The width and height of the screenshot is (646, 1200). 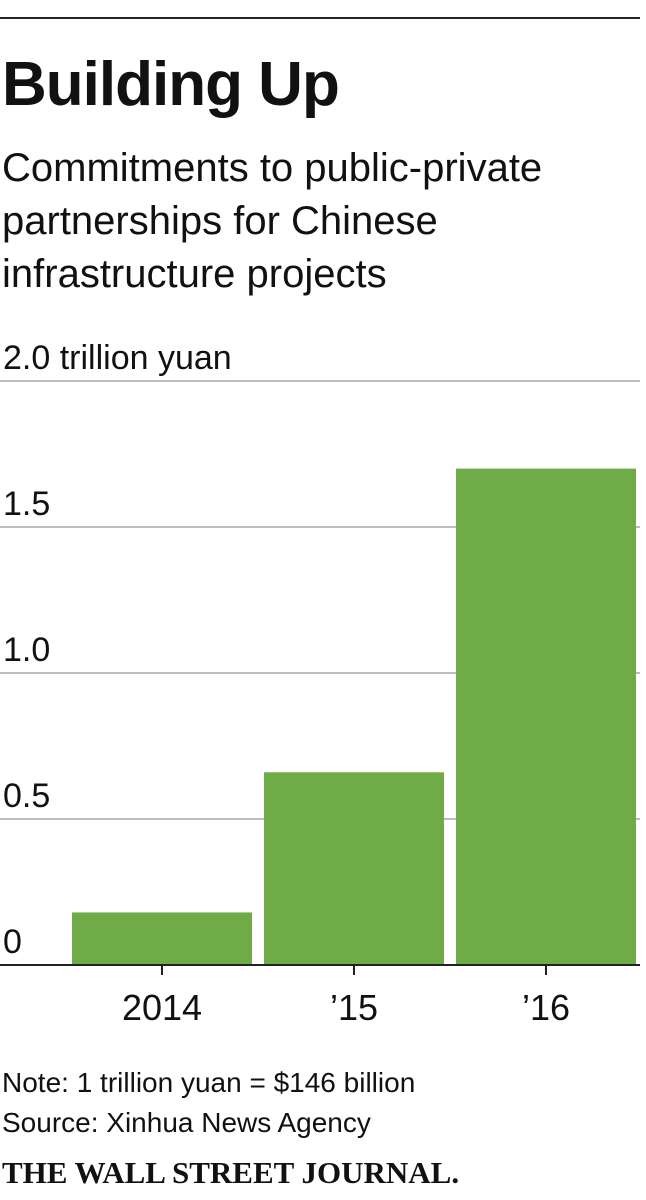 I want to click on y-tick-label: 0, so click(x=12, y=942).